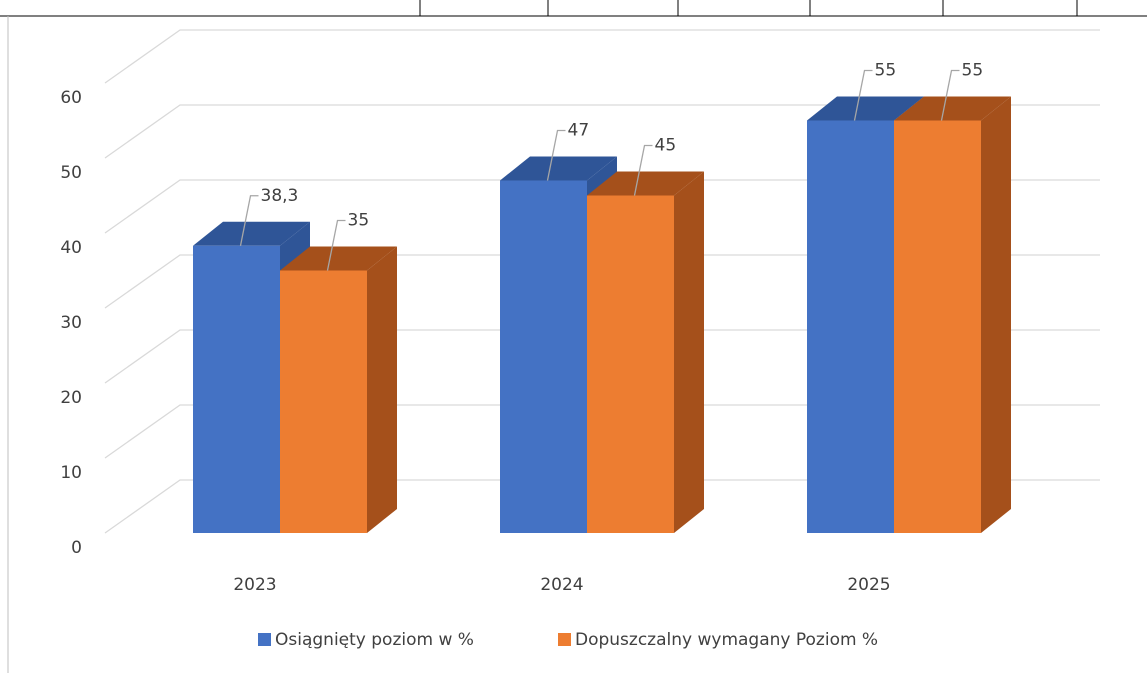  What do you see at coordinates (359, 221) in the screenshot?
I see `data-label: 35` at bounding box center [359, 221].